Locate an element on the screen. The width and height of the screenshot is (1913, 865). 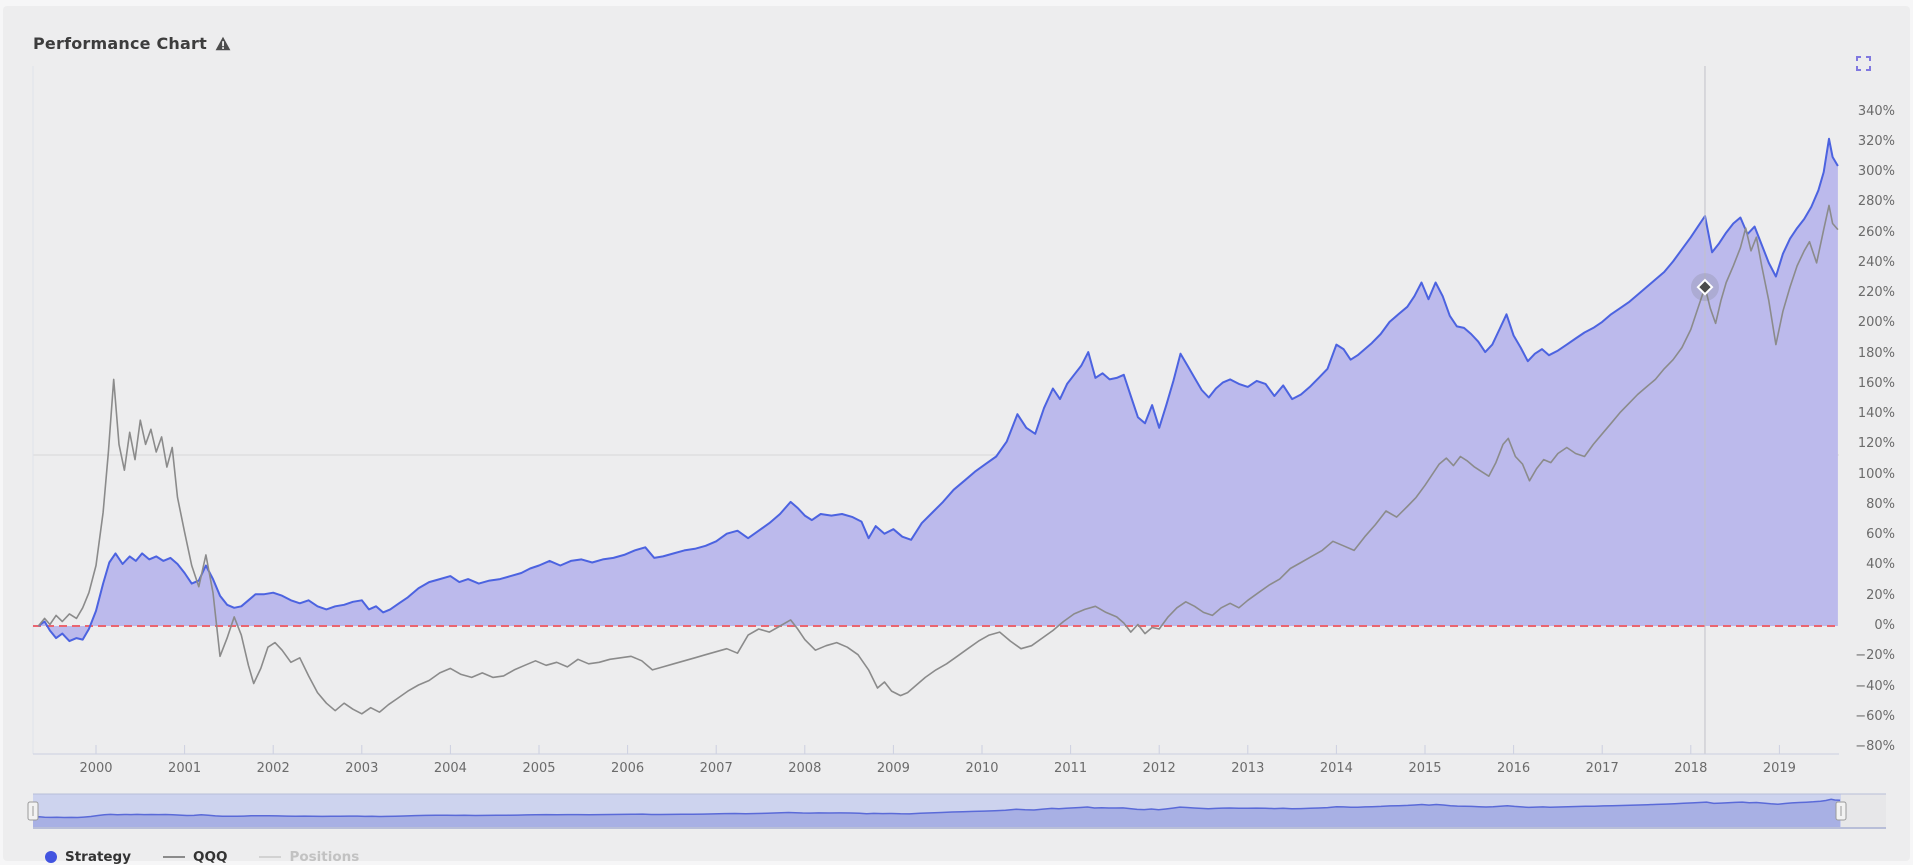
x-axis-label: 2004 is located at coordinates (450, 768).